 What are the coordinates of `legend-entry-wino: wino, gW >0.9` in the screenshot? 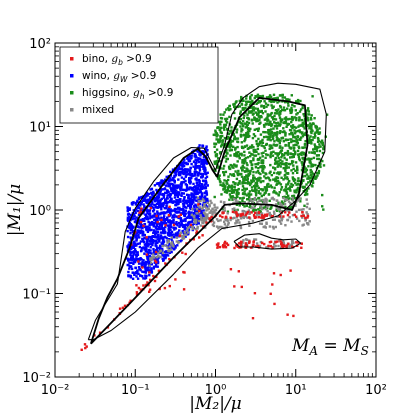 It's located at (119, 77).